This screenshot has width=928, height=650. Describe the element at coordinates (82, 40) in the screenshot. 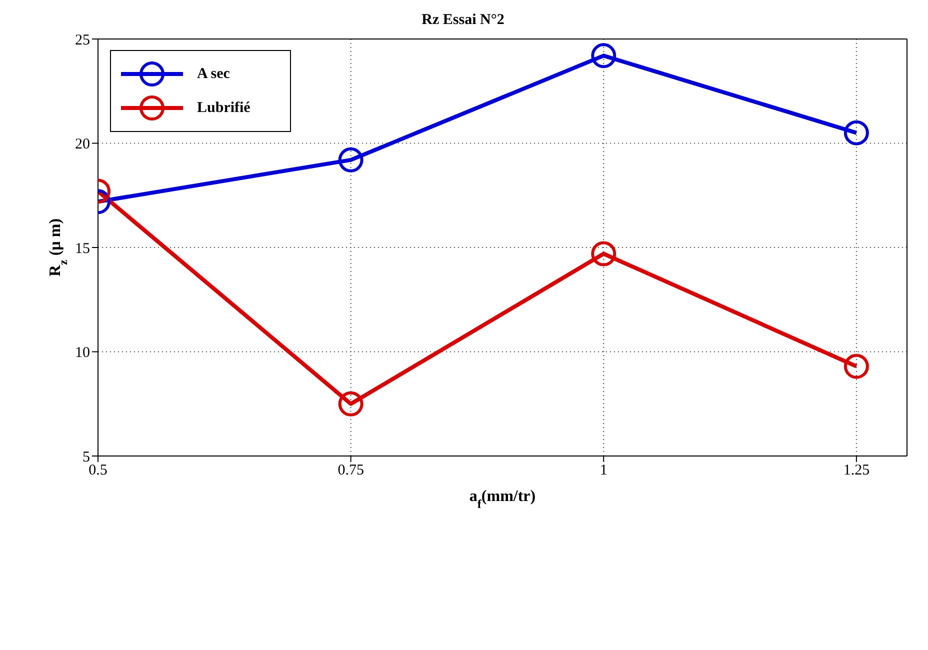

I see `y-tick-label: 25` at that location.